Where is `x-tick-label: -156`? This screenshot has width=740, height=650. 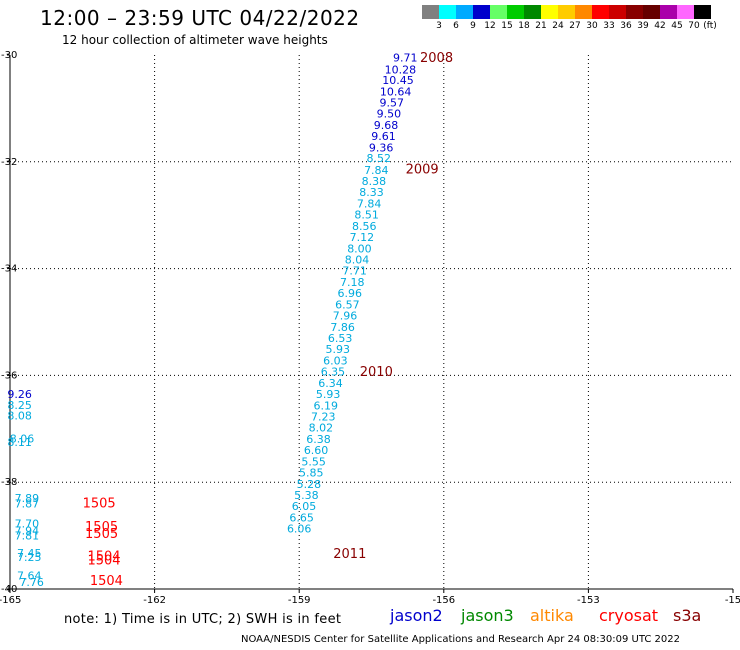 x-tick-label: -156 is located at coordinates (443, 600).